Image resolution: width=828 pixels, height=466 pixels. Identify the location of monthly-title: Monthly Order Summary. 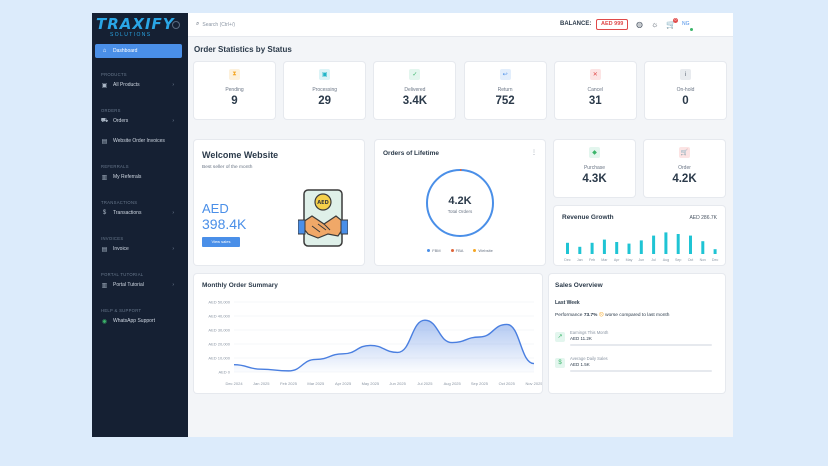
(240, 285).